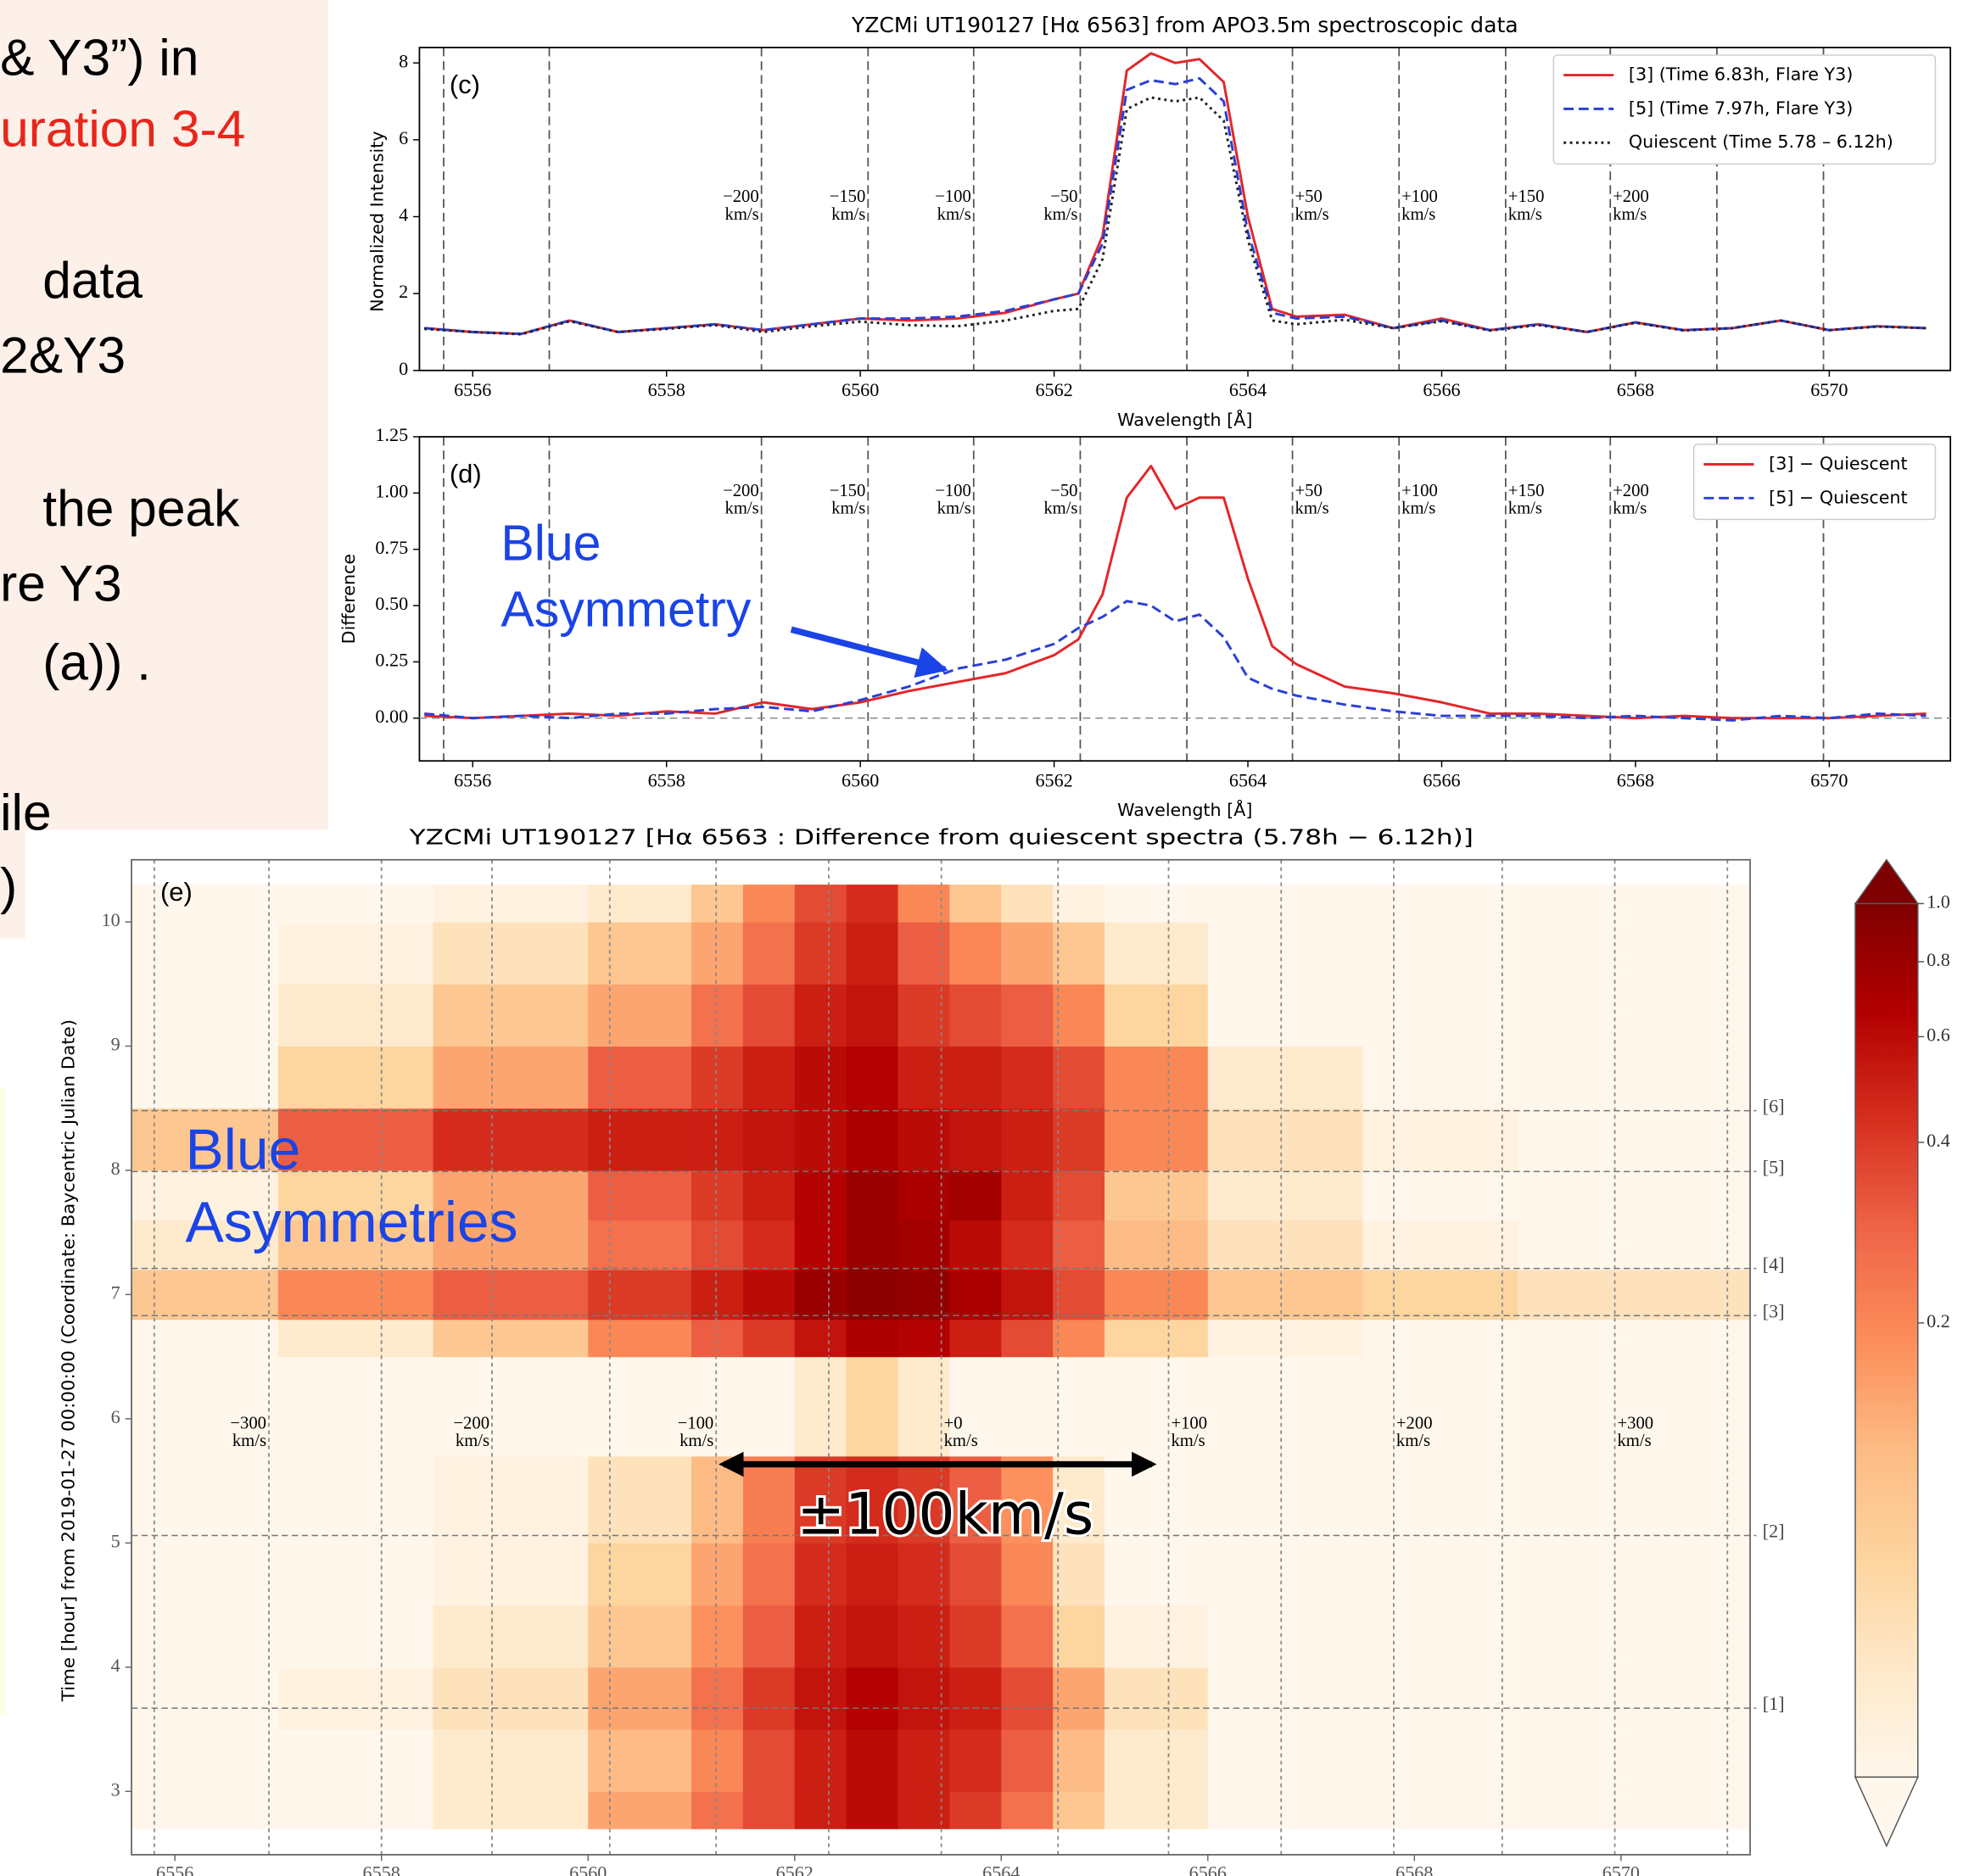 The width and height of the screenshot is (1963, 1876). I want to click on y-tick-label: 2, so click(403, 291).